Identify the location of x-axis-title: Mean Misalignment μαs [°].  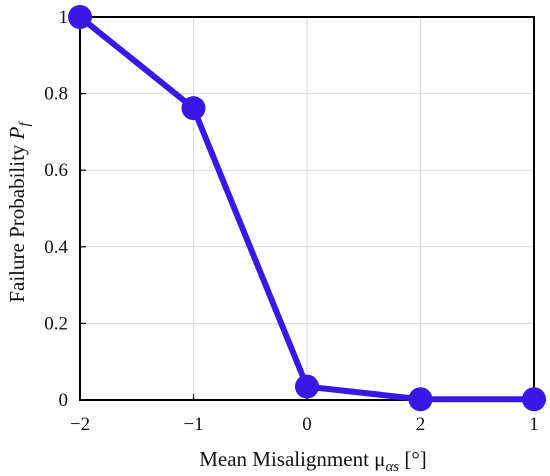
(313, 461).